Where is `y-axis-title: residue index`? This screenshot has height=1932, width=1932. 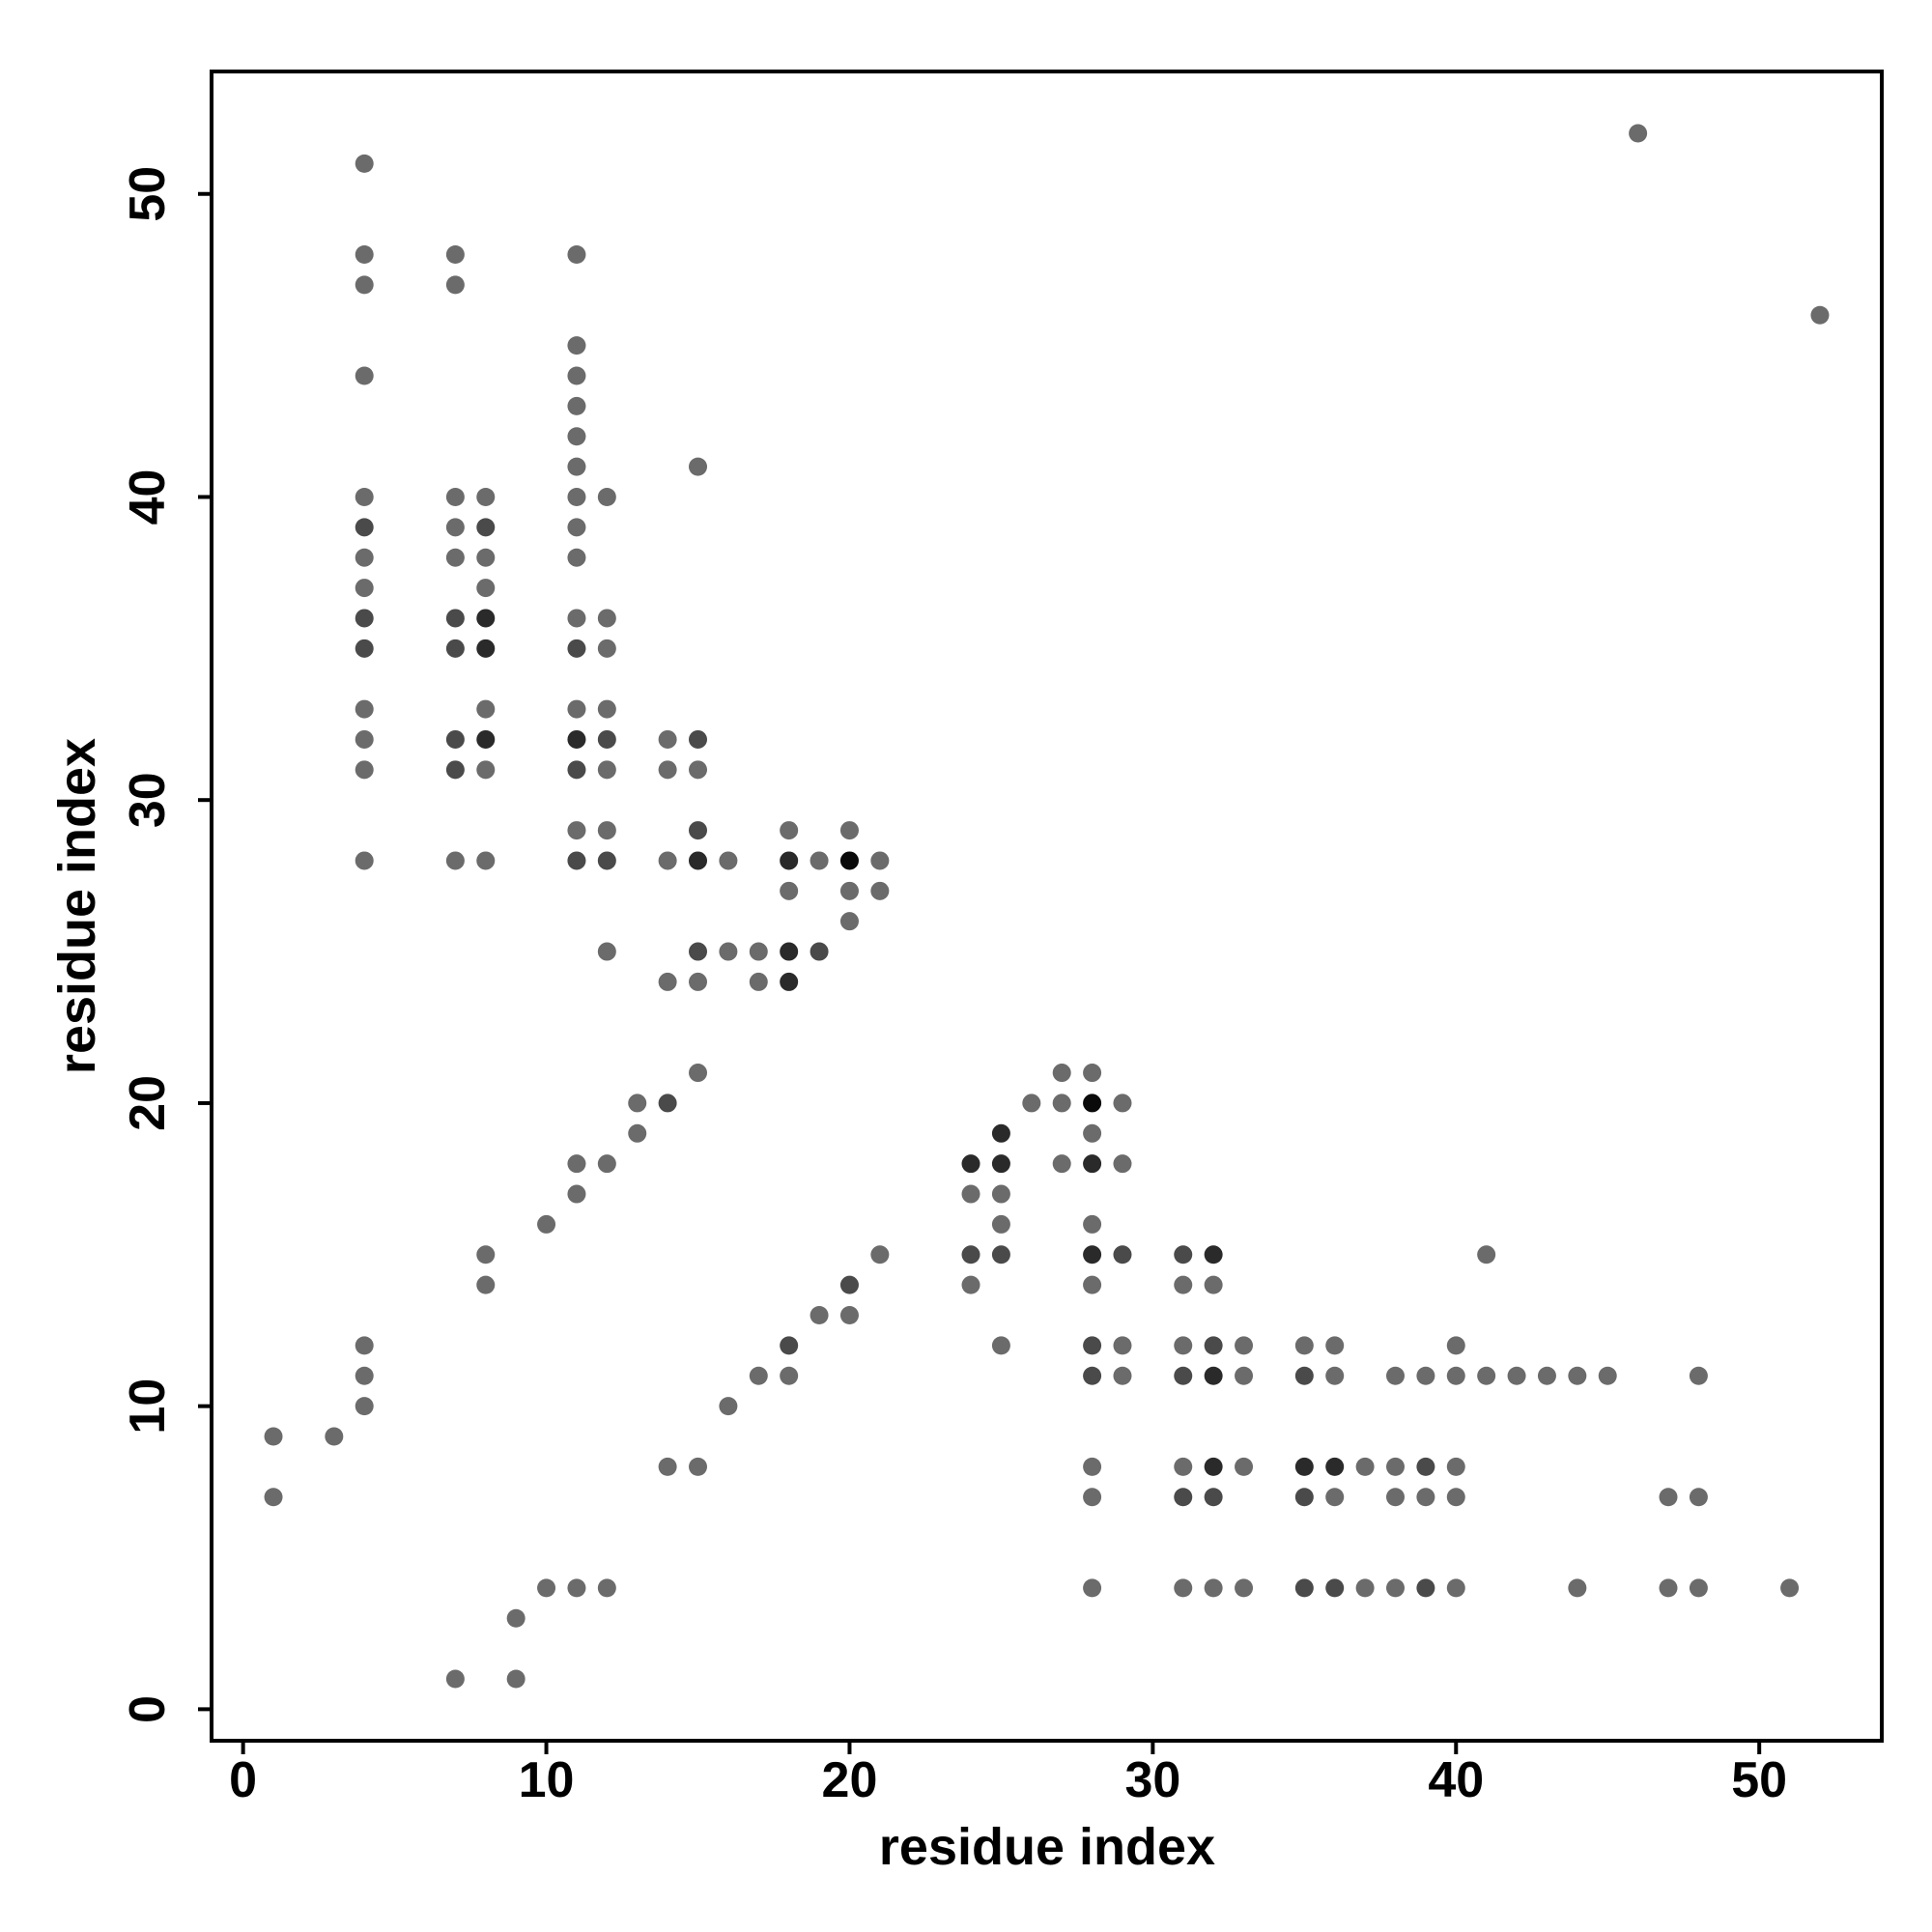 y-axis-title: residue index is located at coordinates (77, 906).